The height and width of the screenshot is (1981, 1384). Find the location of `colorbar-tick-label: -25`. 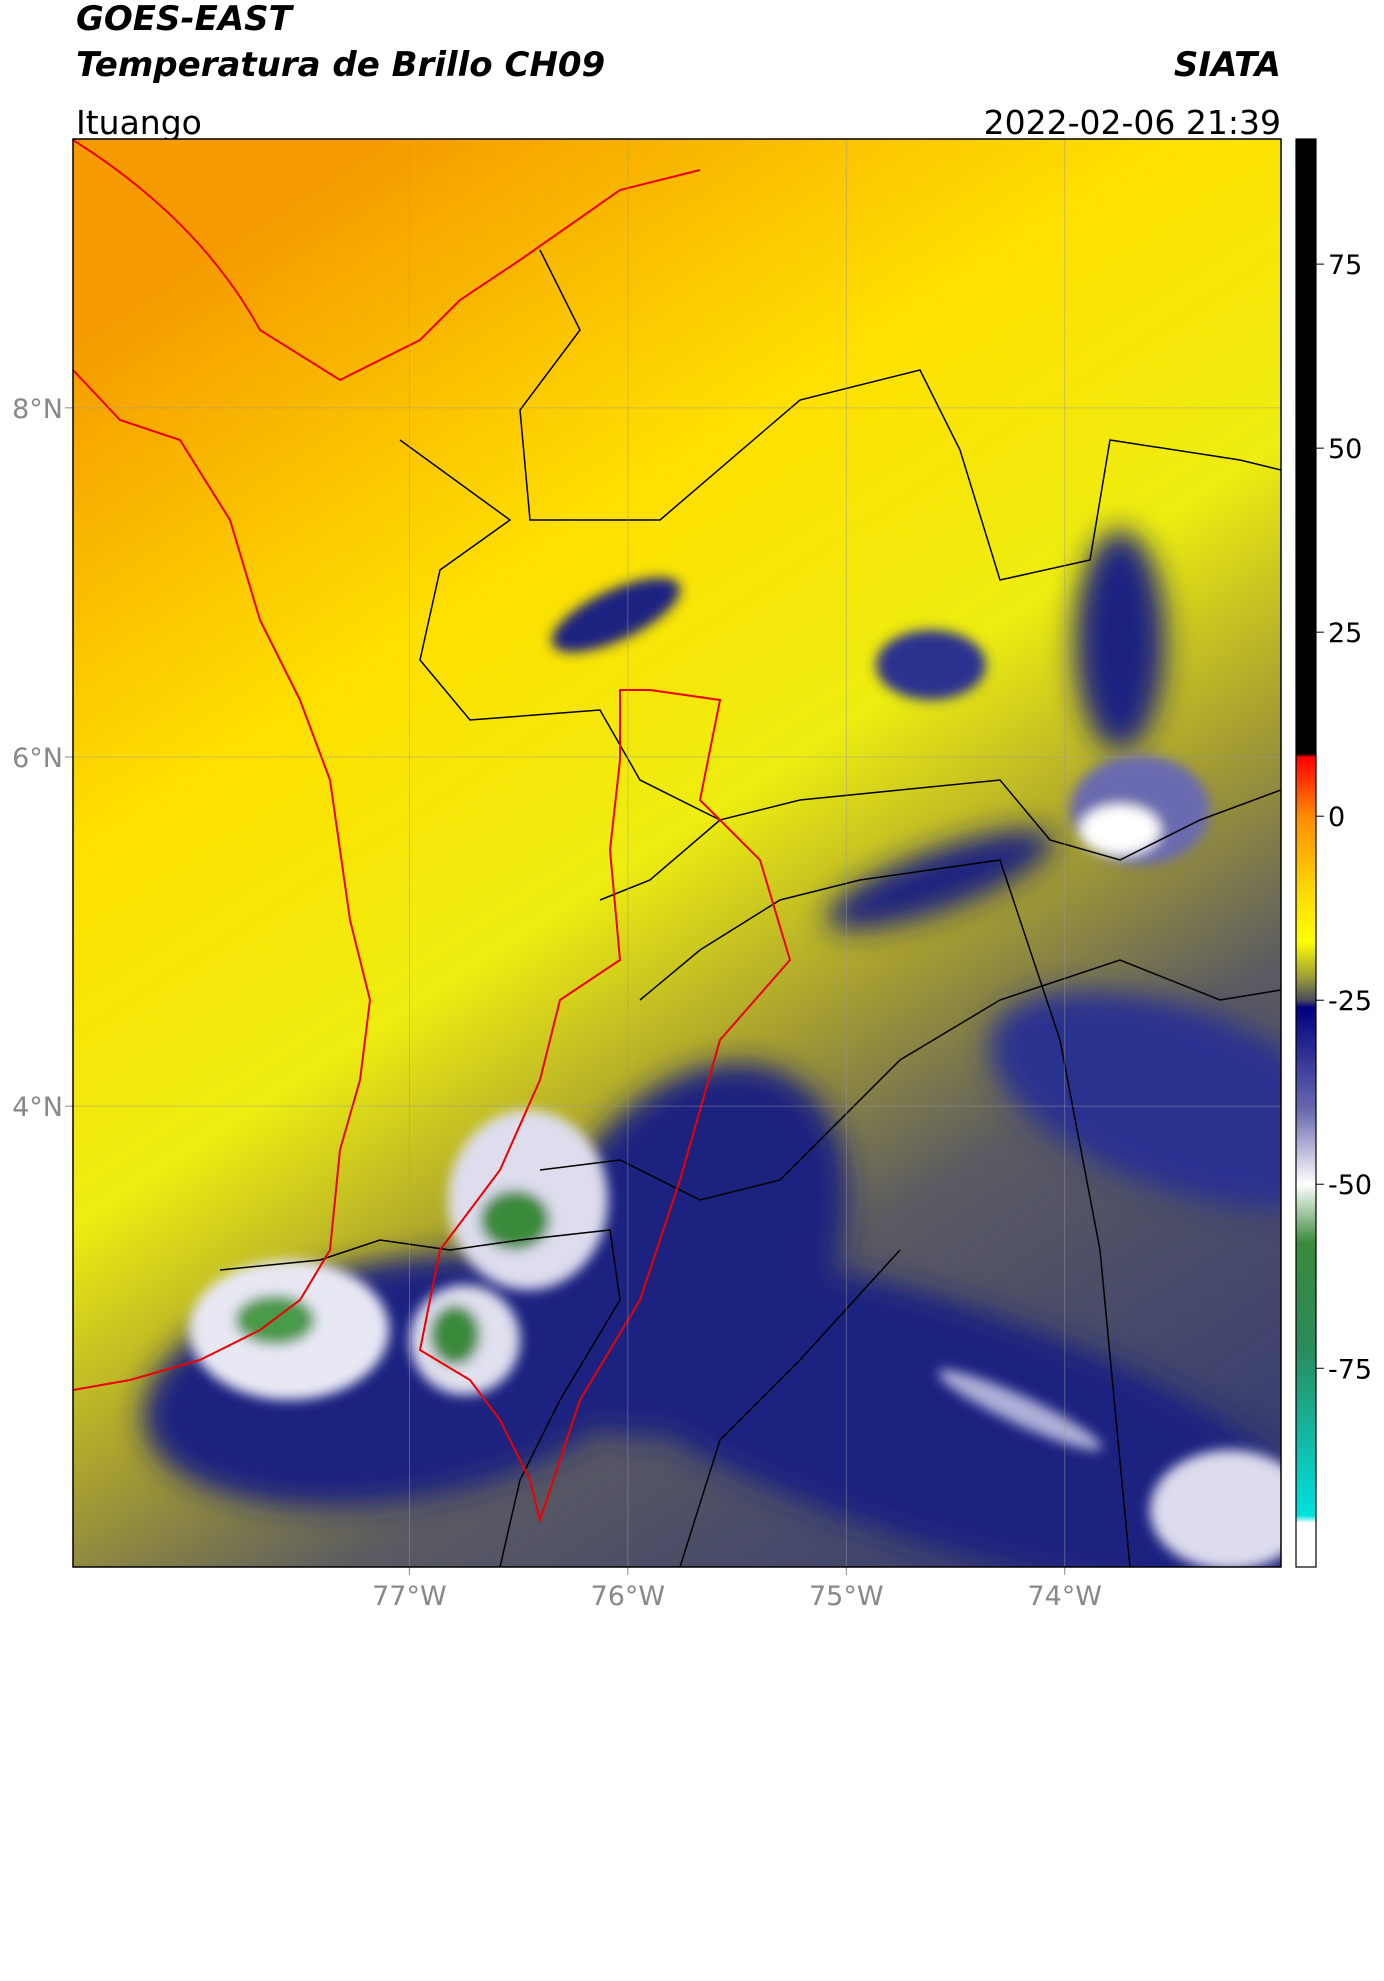

colorbar-tick-label: -25 is located at coordinates (1350, 1001).